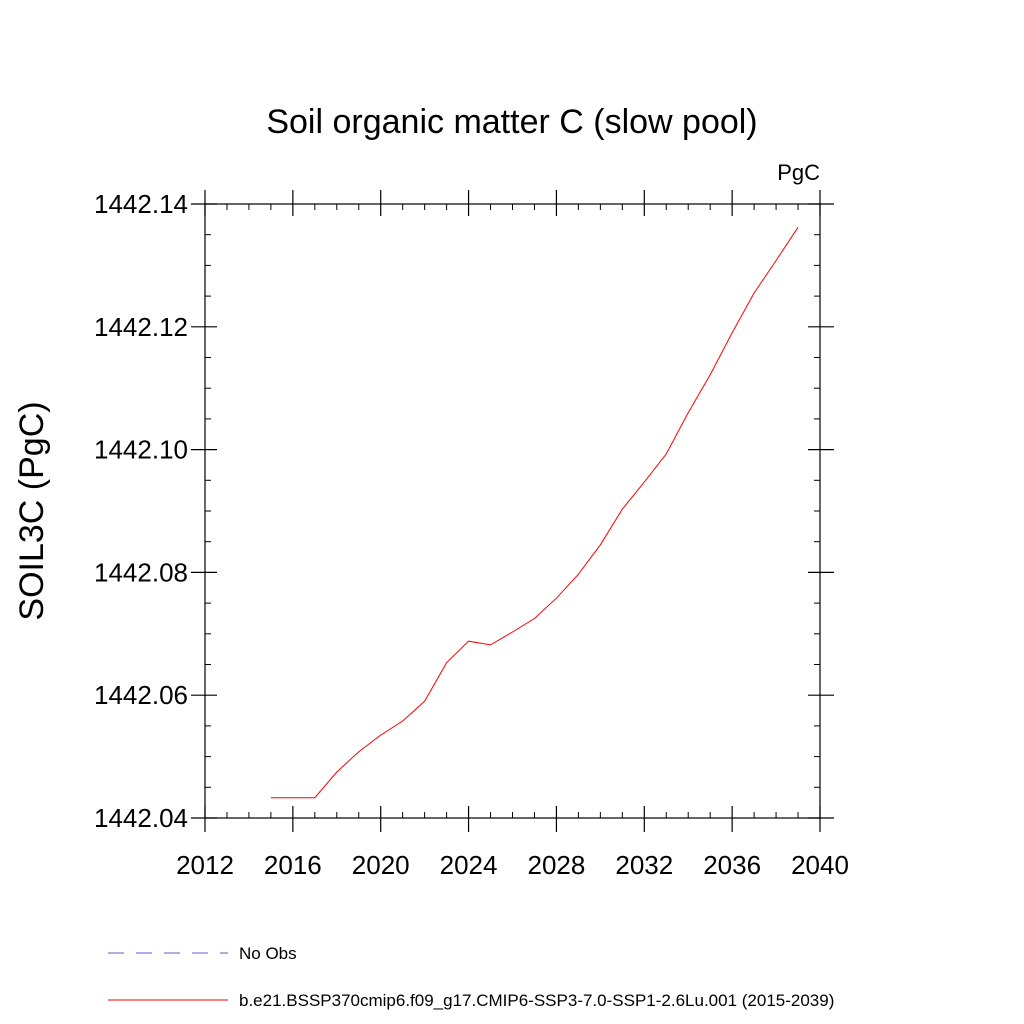 This screenshot has height=1024, width=1024. What do you see at coordinates (798, 172) in the screenshot?
I see `units-label: PgC` at bounding box center [798, 172].